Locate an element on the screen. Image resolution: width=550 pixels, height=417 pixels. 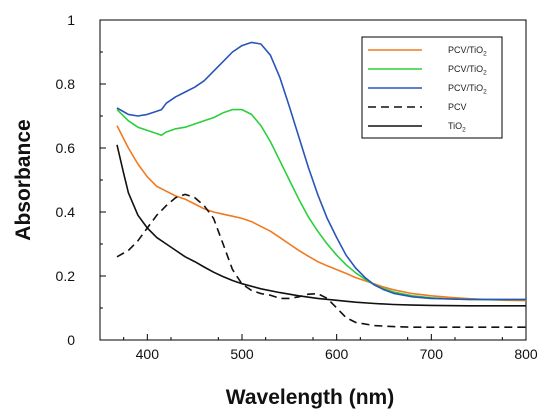
x-tick-label: 700 is located at coordinates (432, 354).